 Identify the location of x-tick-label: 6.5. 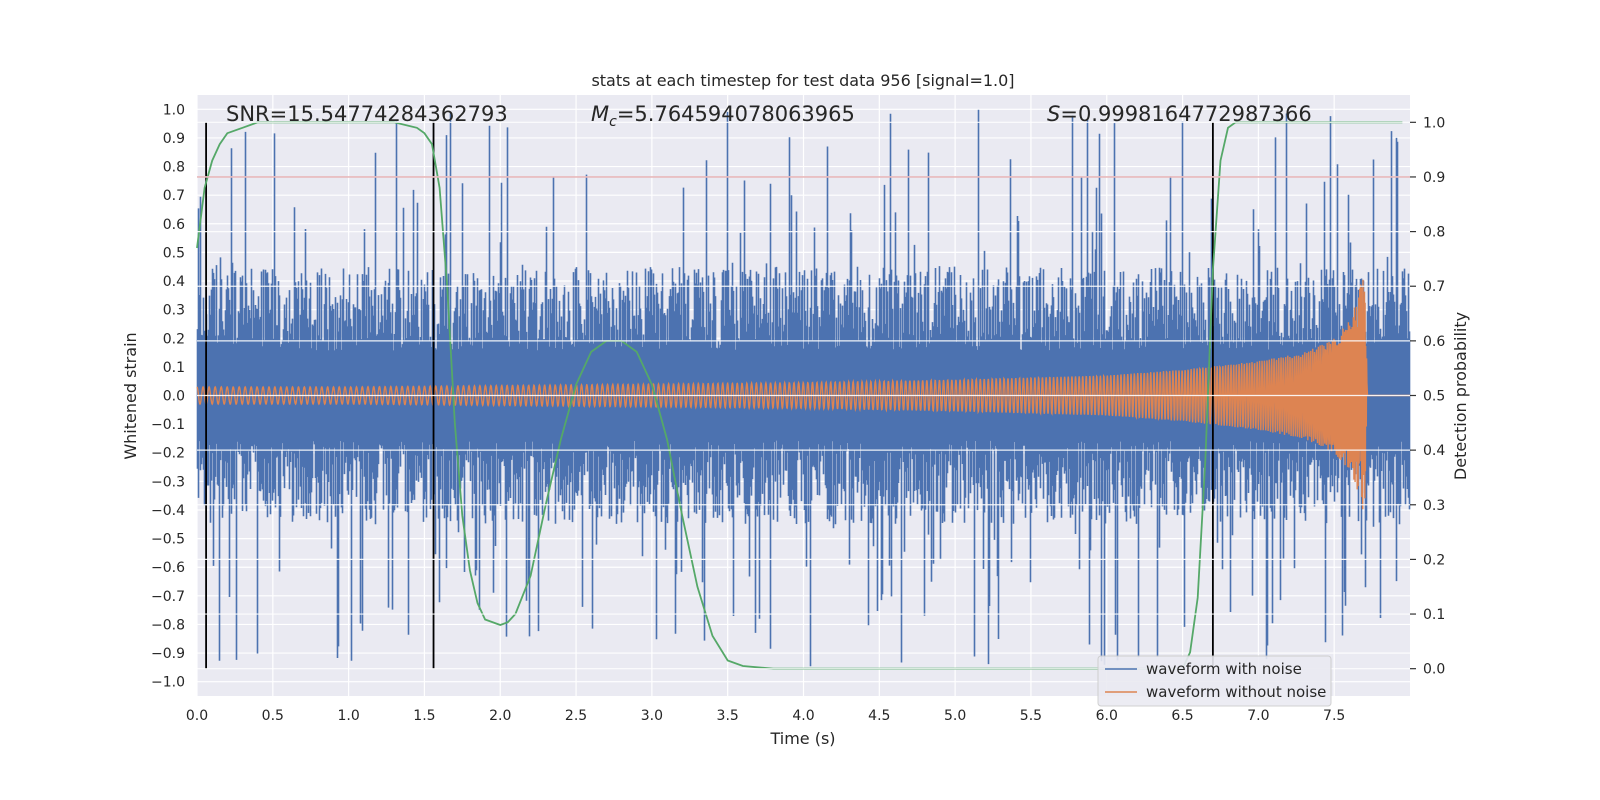
(1182, 716).